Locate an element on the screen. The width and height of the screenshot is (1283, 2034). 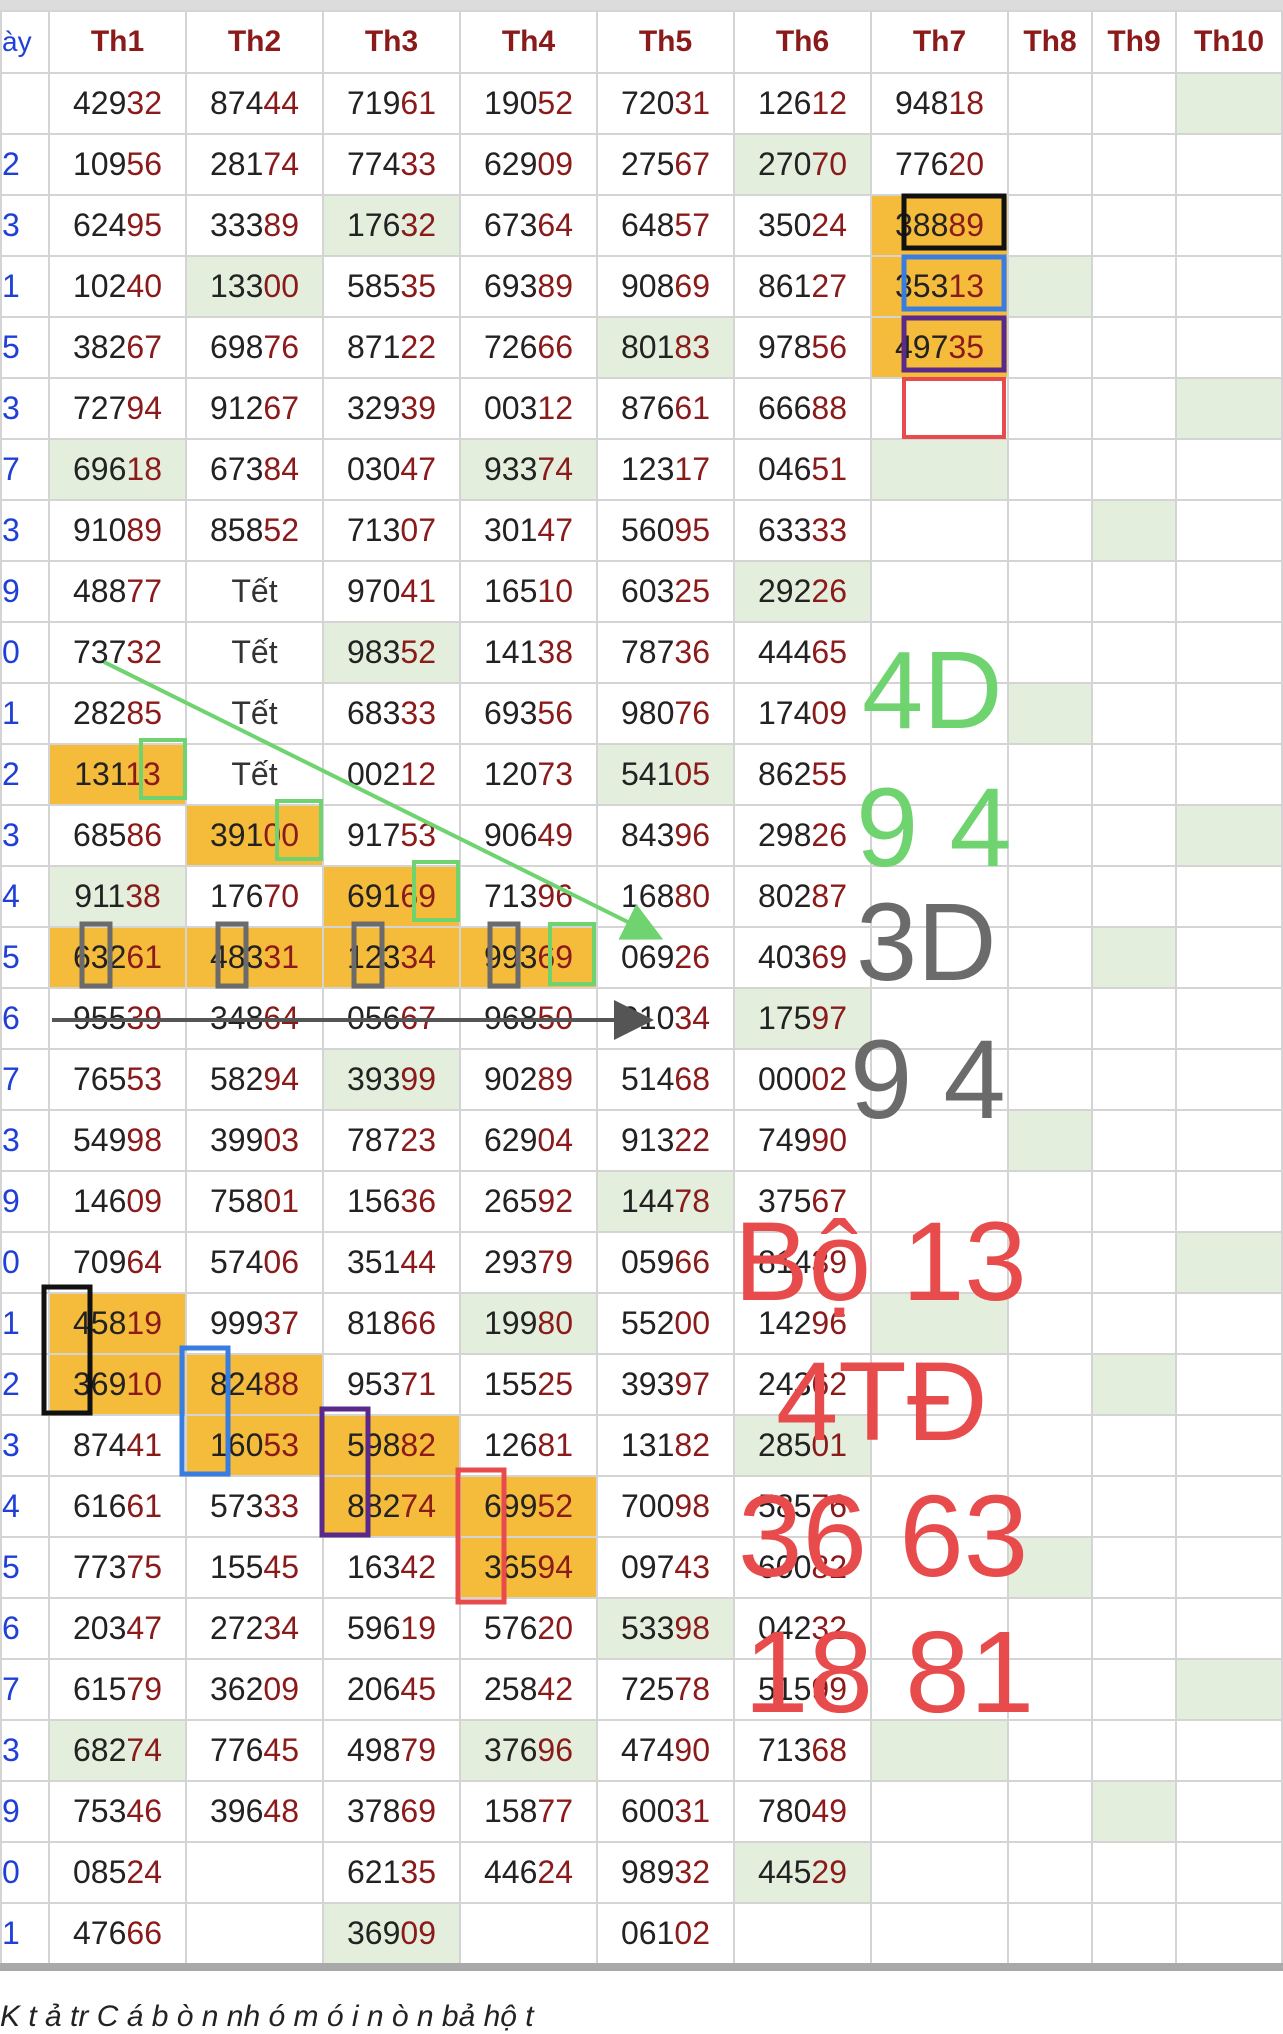
result-value: 59619 is located at coordinates (391, 1628).